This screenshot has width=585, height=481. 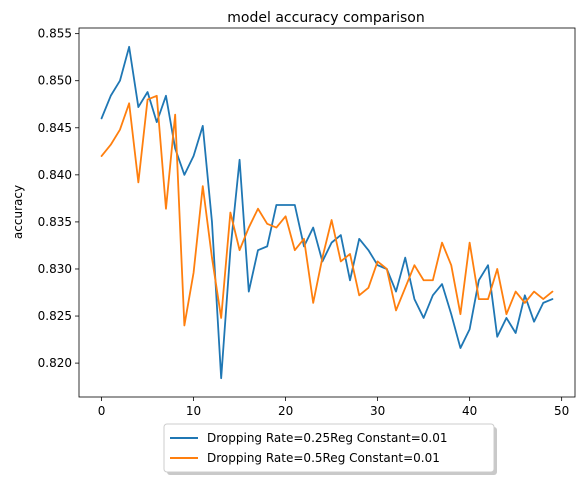 What do you see at coordinates (377, 411) in the screenshot?
I see `x-tick-label: 30` at bounding box center [377, 411].